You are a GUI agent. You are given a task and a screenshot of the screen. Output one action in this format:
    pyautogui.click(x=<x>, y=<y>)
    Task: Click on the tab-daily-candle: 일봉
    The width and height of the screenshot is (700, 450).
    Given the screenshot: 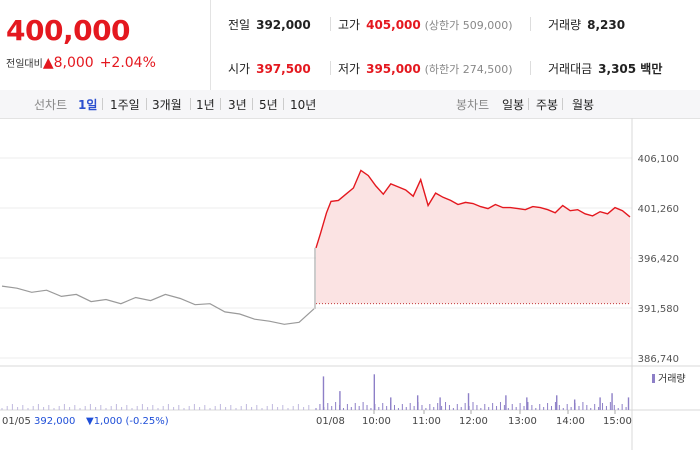 What is the action you would take?
    pyautogui.click(x=513, y=105)
    